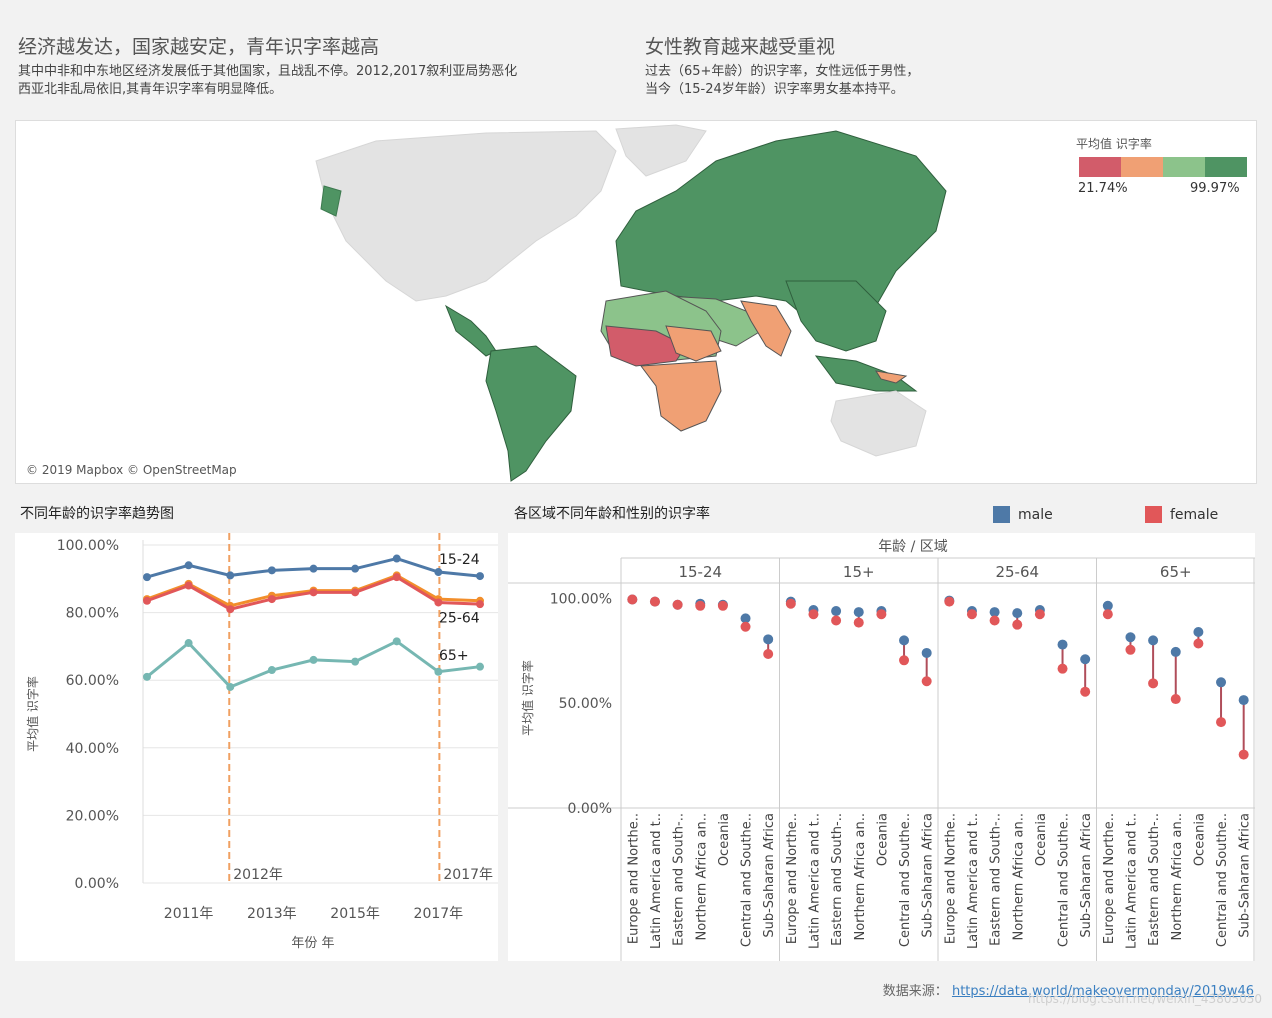  I want to click on map-legend-gradient, so click(1163, 167).